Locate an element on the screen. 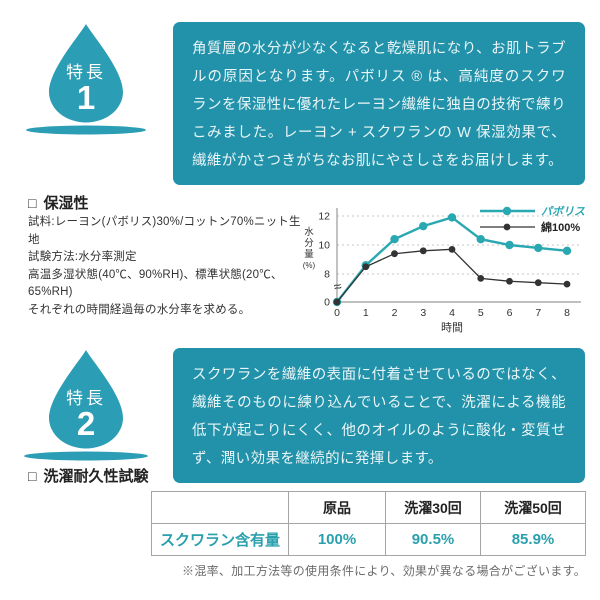  wash-heading-text: 洗濯耐久性試験 is located at coordinates (96, 476).